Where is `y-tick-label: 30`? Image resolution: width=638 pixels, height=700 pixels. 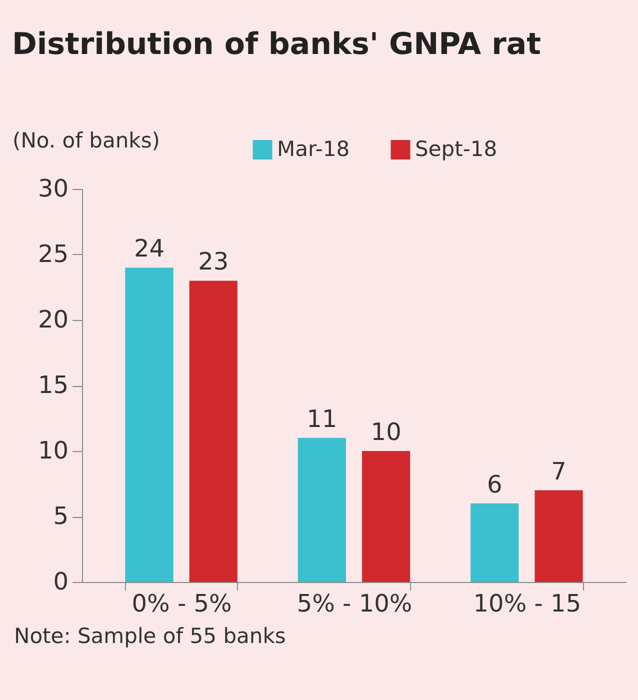
y-tick-label: 30 is located at coordinates (53, 188).